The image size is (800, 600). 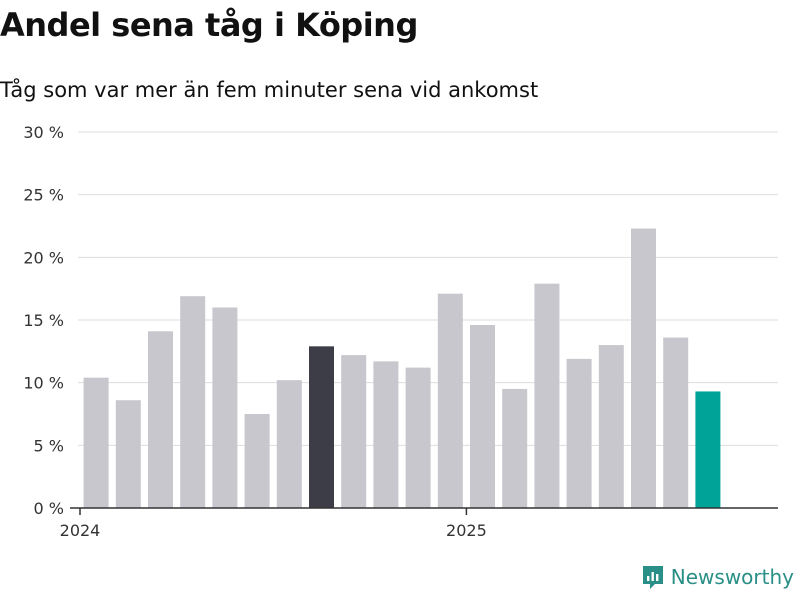 What do you see at coordinates (49, 508) in the screenshot?
I see `y-tick-label: 0 %` at bounding box center [49, 508].